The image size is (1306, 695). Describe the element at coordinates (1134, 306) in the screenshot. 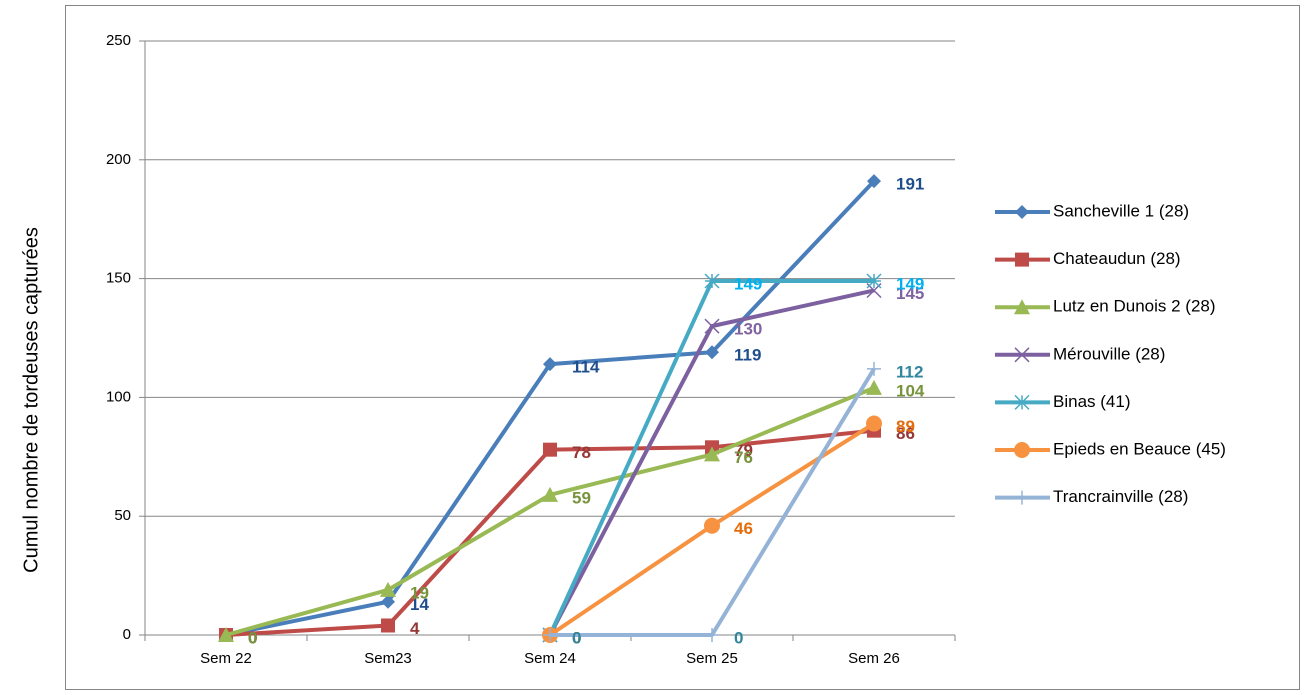

I see `legend-label: Lutz en Dunois 2 (28)` at that location.